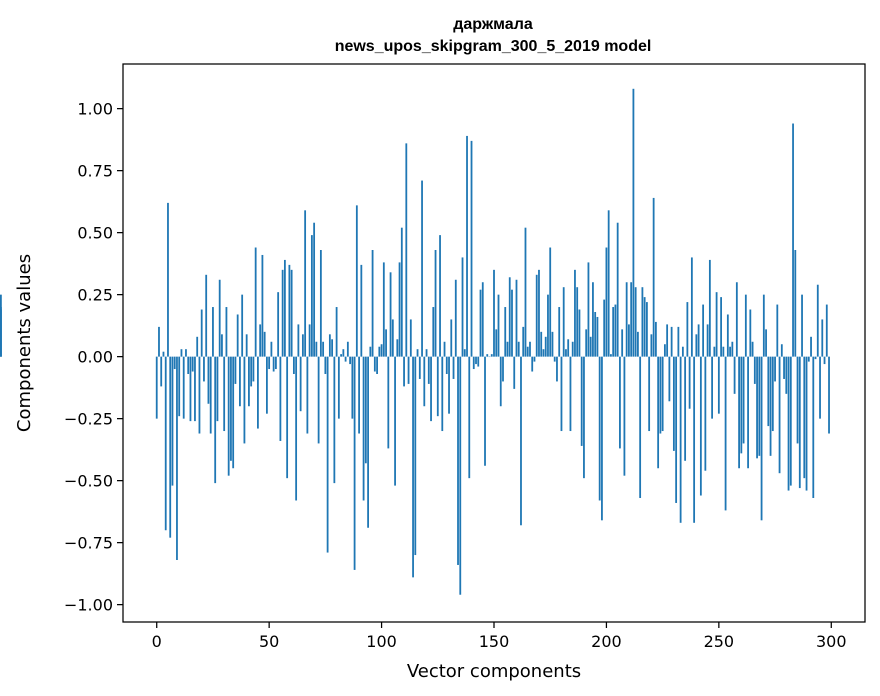 This screenshot has height=696, width=880. What do you see at coordinates (24, 343) in the screenshot?
I see `y-axis-label: Components values` at bounding box center [24, 343].